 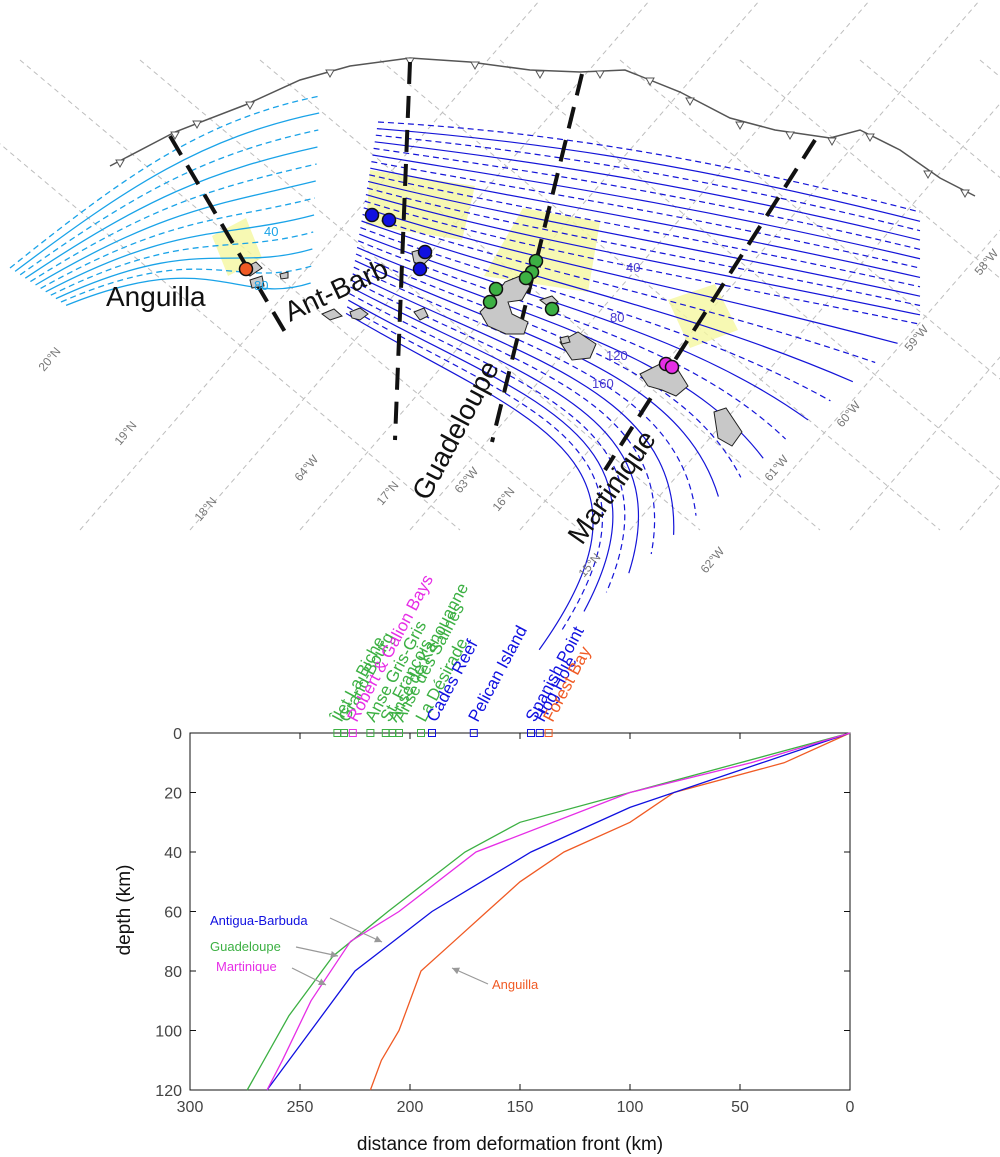 What do you see at coordinates (206, 509) in the screenshot?
I see `grid-label-18n: 18°N` at bounding box center [206, 509].